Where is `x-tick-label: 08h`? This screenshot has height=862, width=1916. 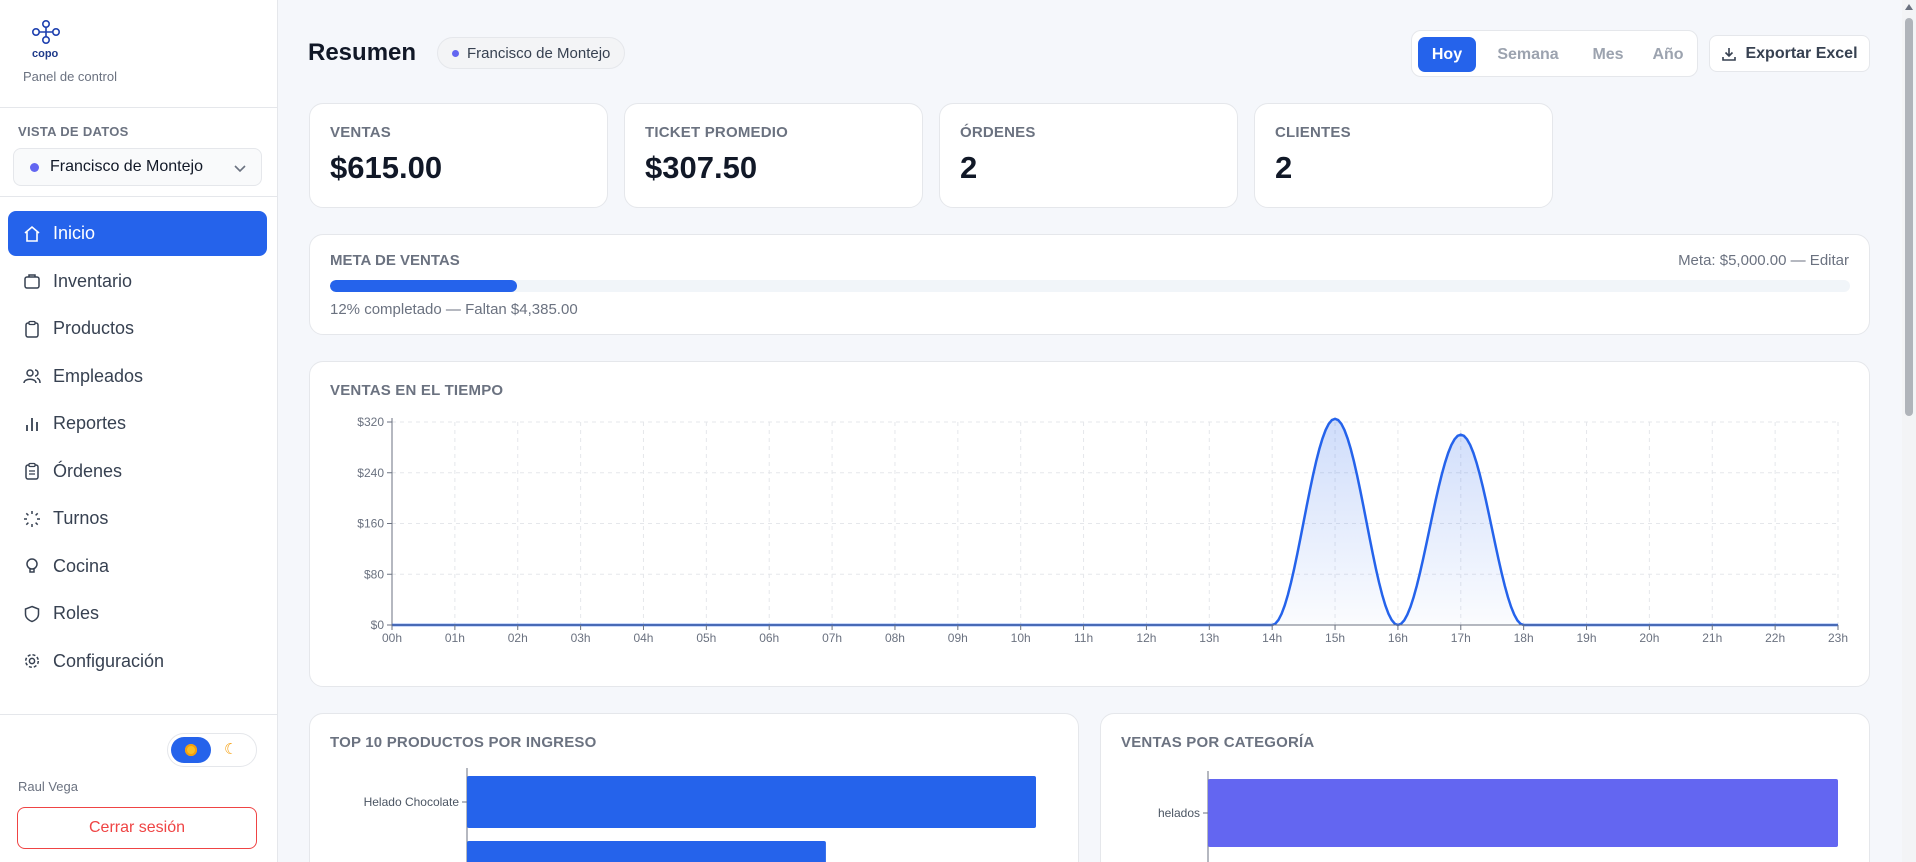
x-tick-label: 08h is located at coordinates (895, 638).